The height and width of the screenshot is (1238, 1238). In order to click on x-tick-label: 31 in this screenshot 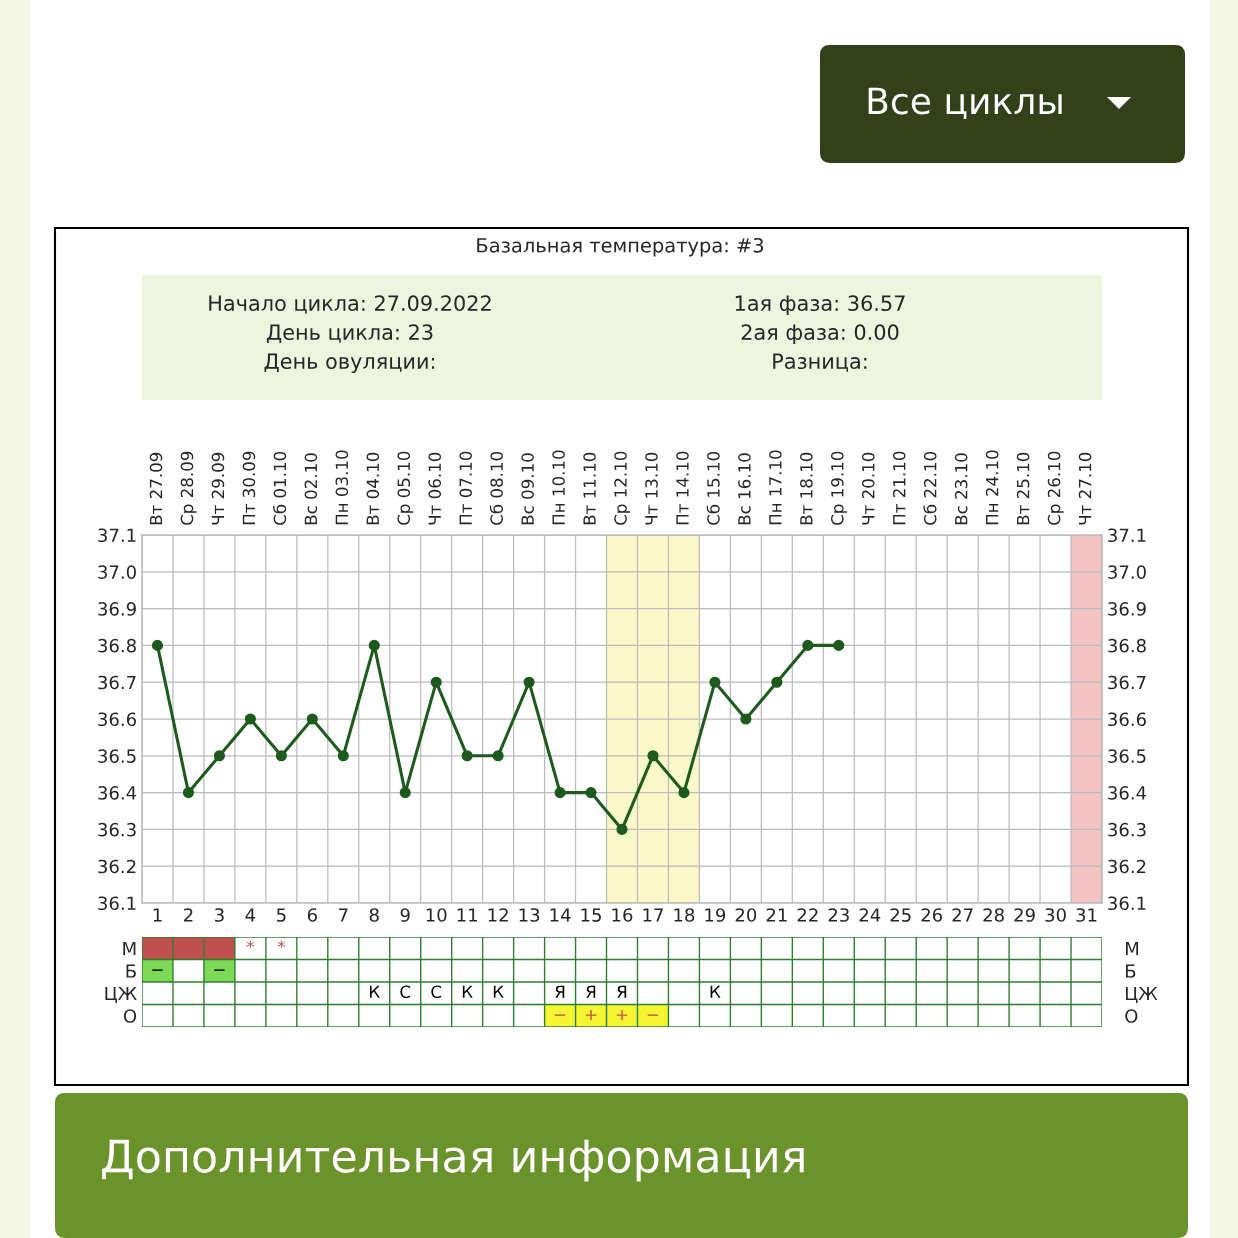, I will do `click(1086, 915)`.